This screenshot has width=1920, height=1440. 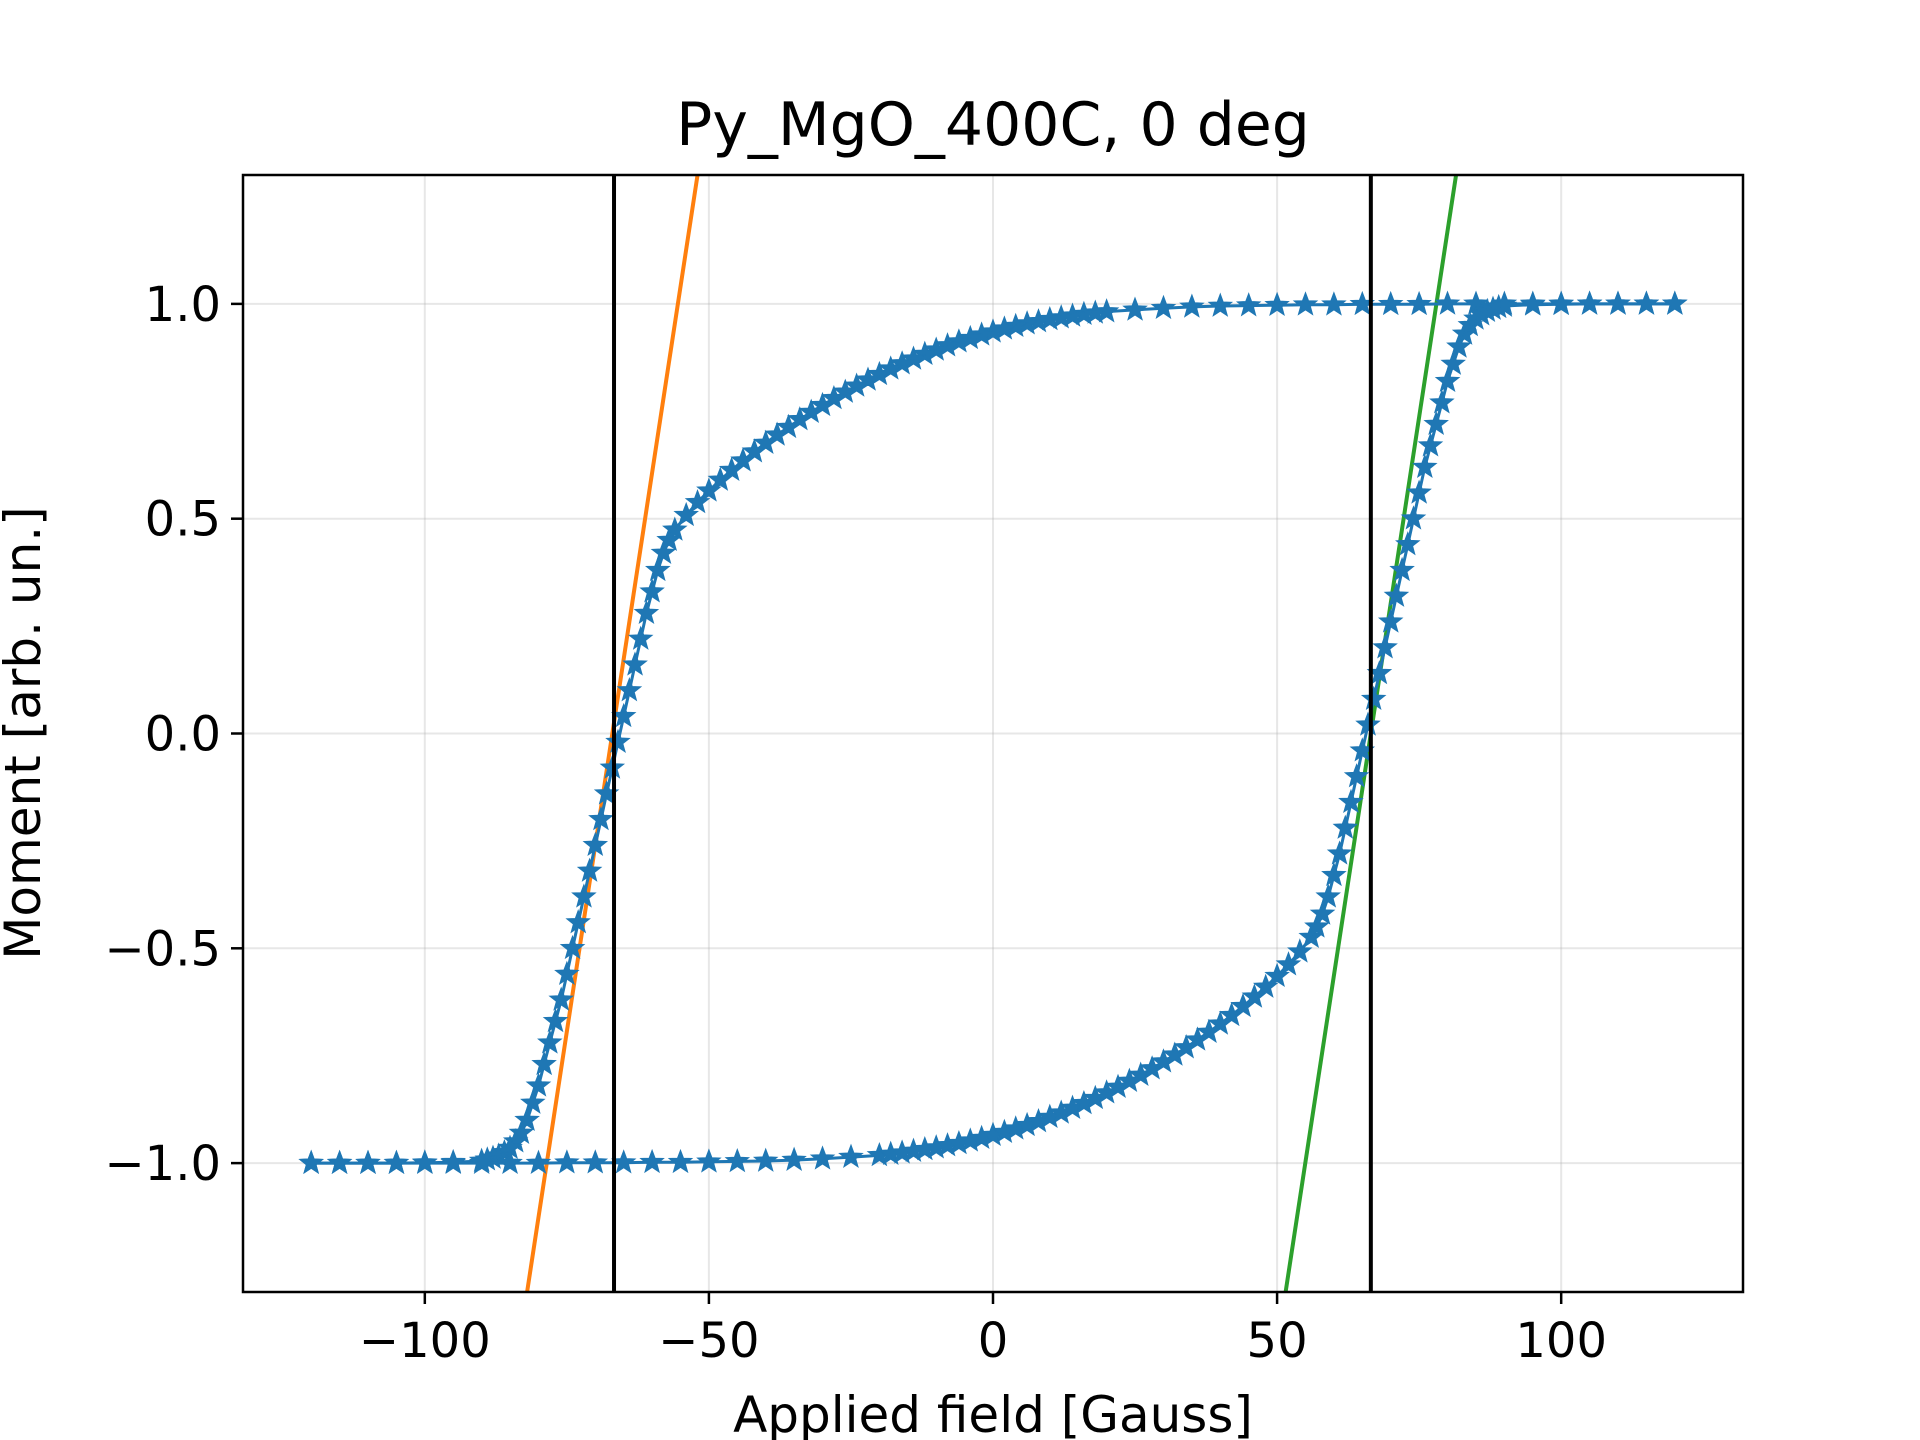 I want to click on x-axis-label: Applied field [Gauss], so click(x=993, y=1413).